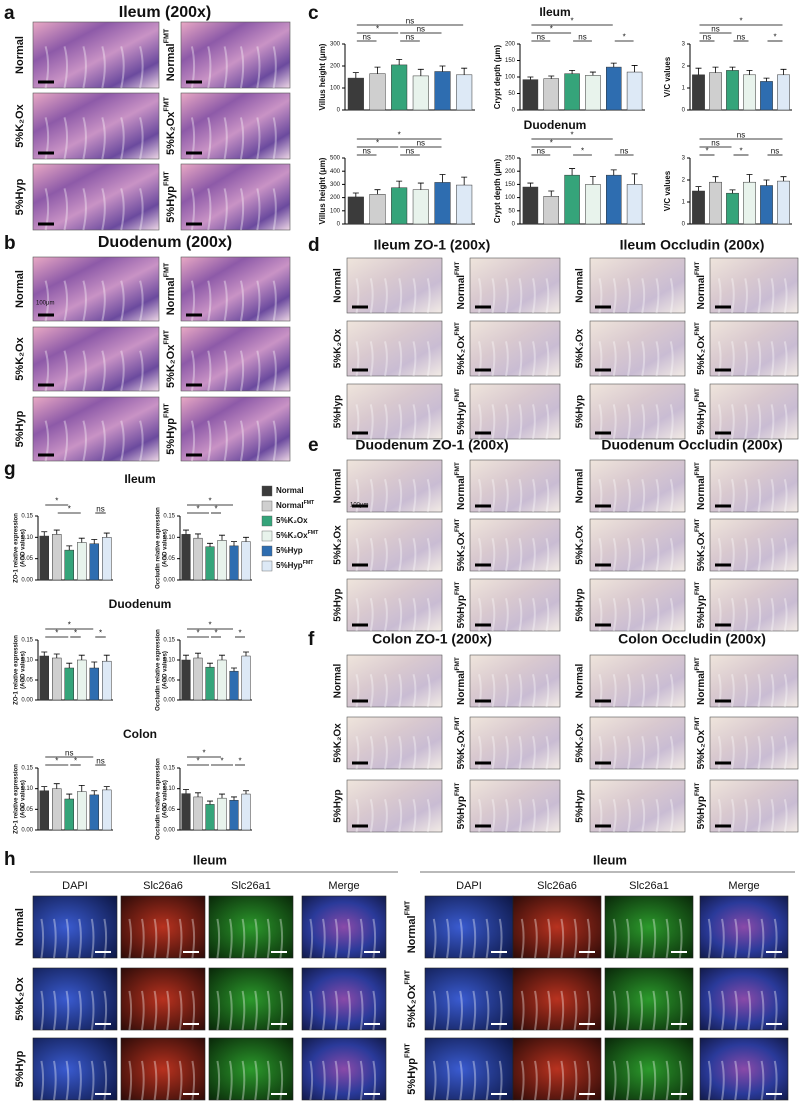 This screenshot has width=800, height=1103. I want to click on panel-label: f, so click(311, 639).